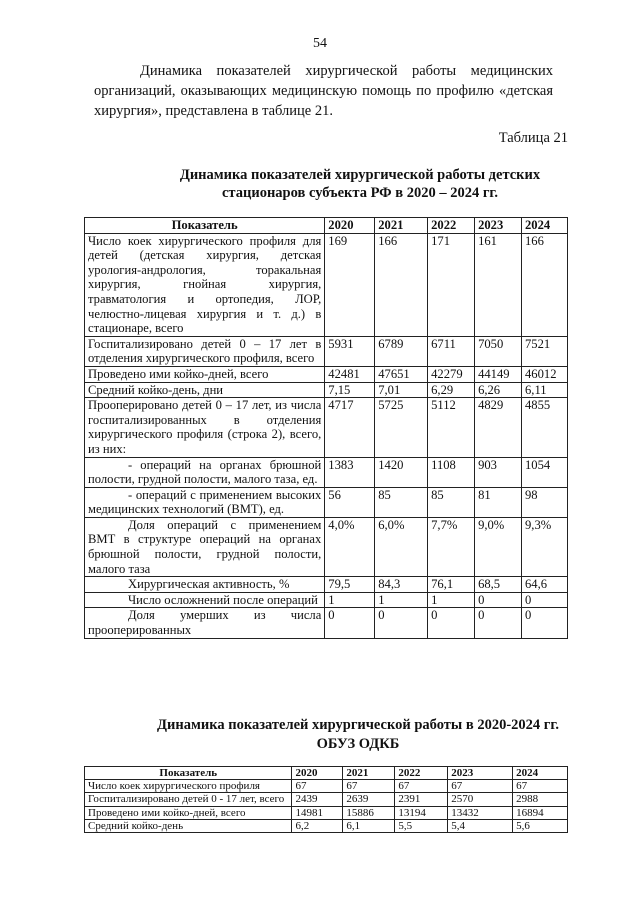  I want to click on cell-value: 6,11, so click(544, 390).